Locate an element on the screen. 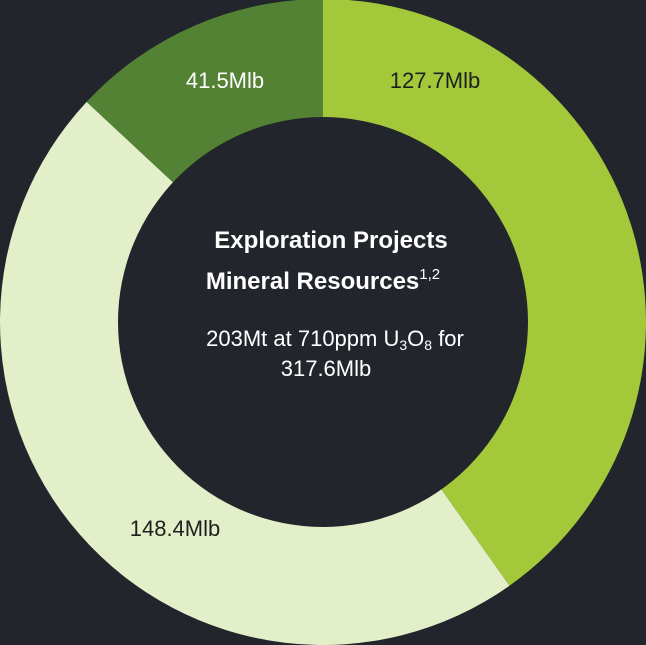  subtitle-subscript: 8 is located at coordinates (428, 345).